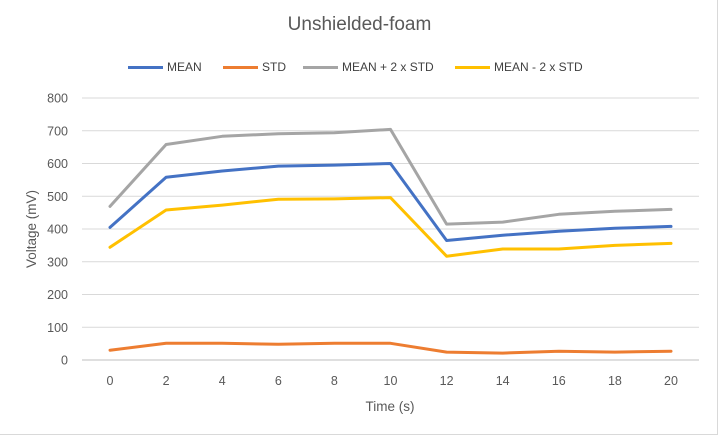 This screenshot has height=436, width=719. Describe the element at coordinates (559, 381) in the screenshot. I see `x-tick-label: 16` at that location.